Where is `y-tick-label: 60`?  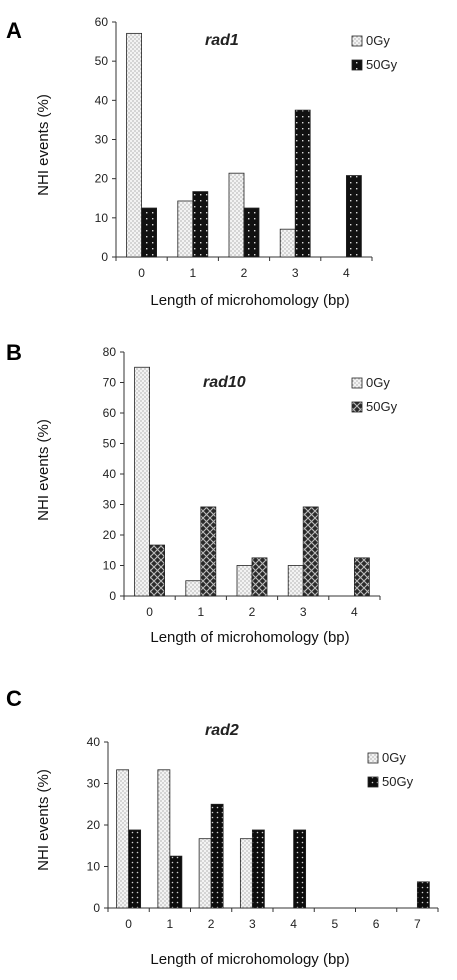 y-tick-label: 60 is located at coordinates (102, 22).